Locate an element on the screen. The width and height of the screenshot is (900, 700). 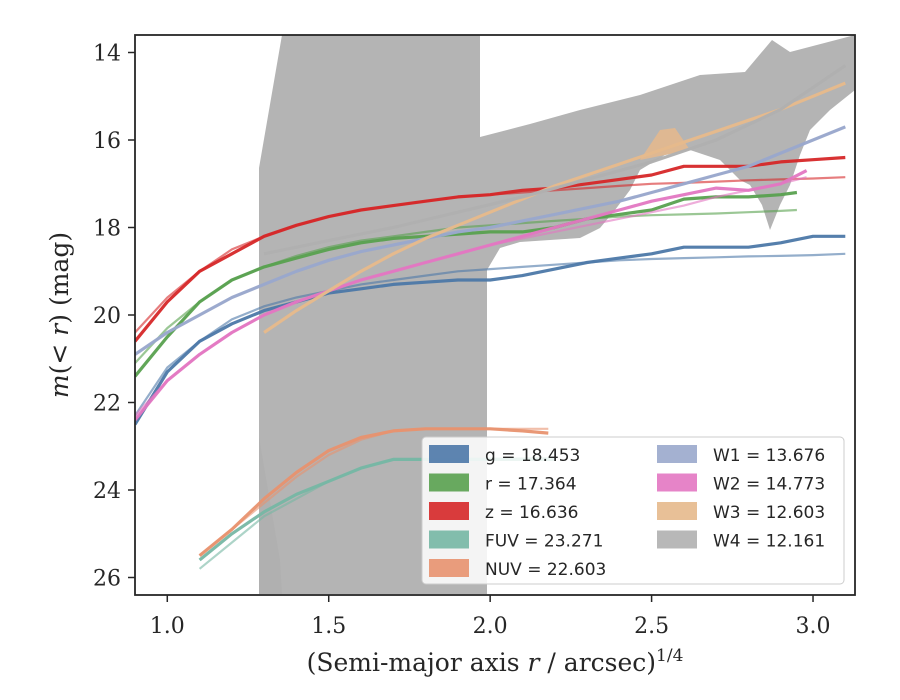
y-tick-label: 14 is located at coordinates (107, 54).